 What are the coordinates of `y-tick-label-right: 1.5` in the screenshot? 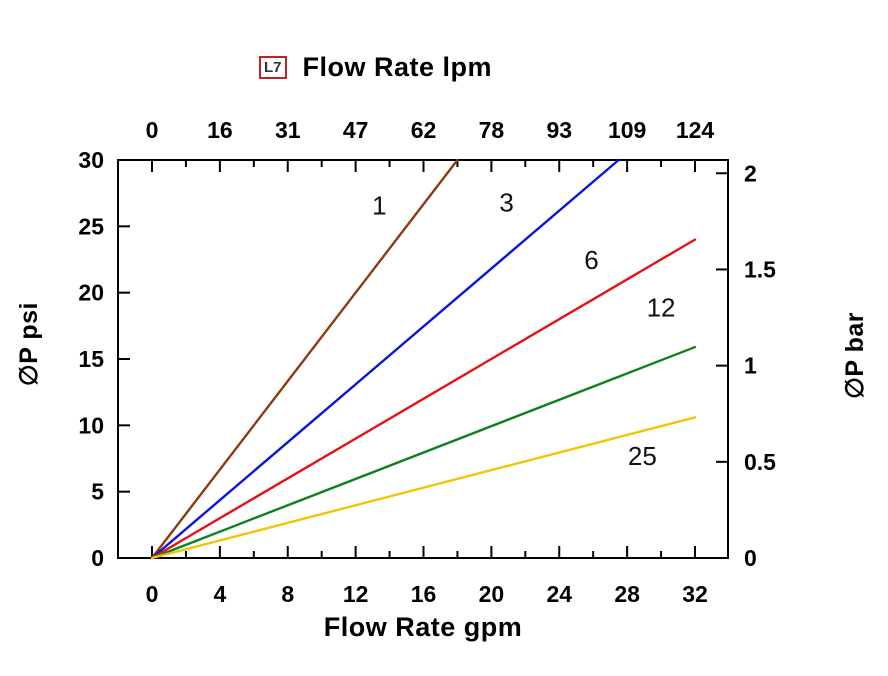 It's located at (760, 269).